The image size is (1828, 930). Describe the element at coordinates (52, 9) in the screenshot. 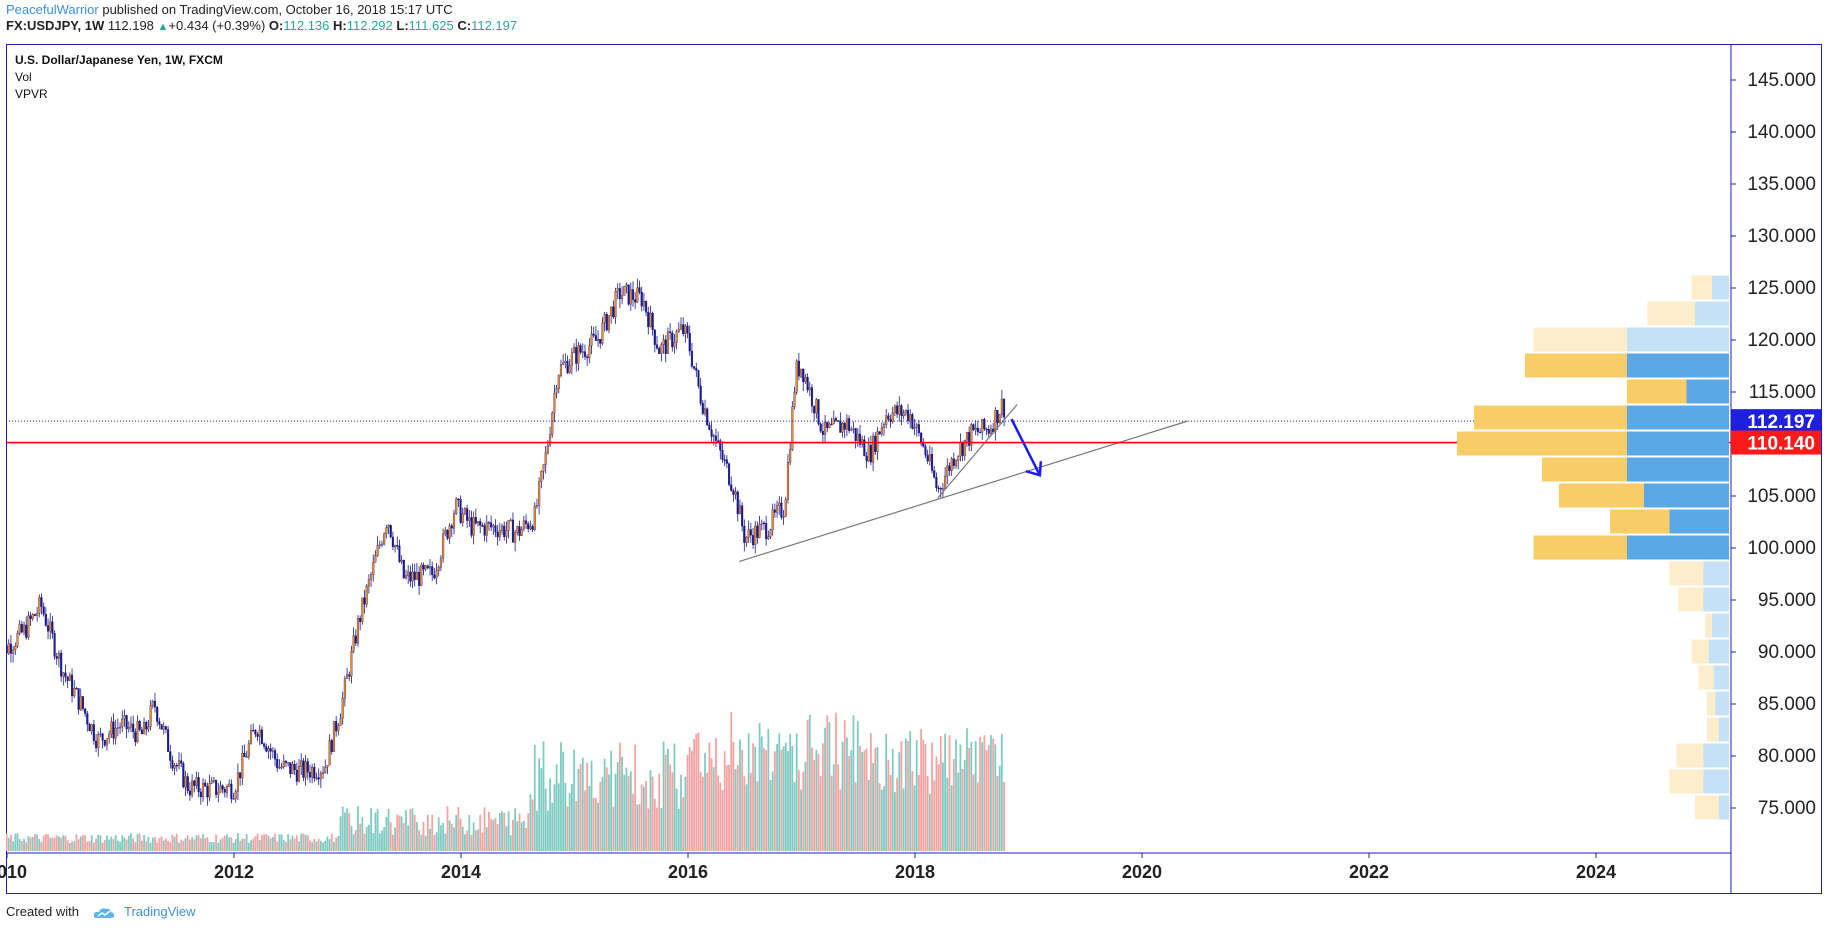

I see `author-link: PeacefulWarrior` at that location.